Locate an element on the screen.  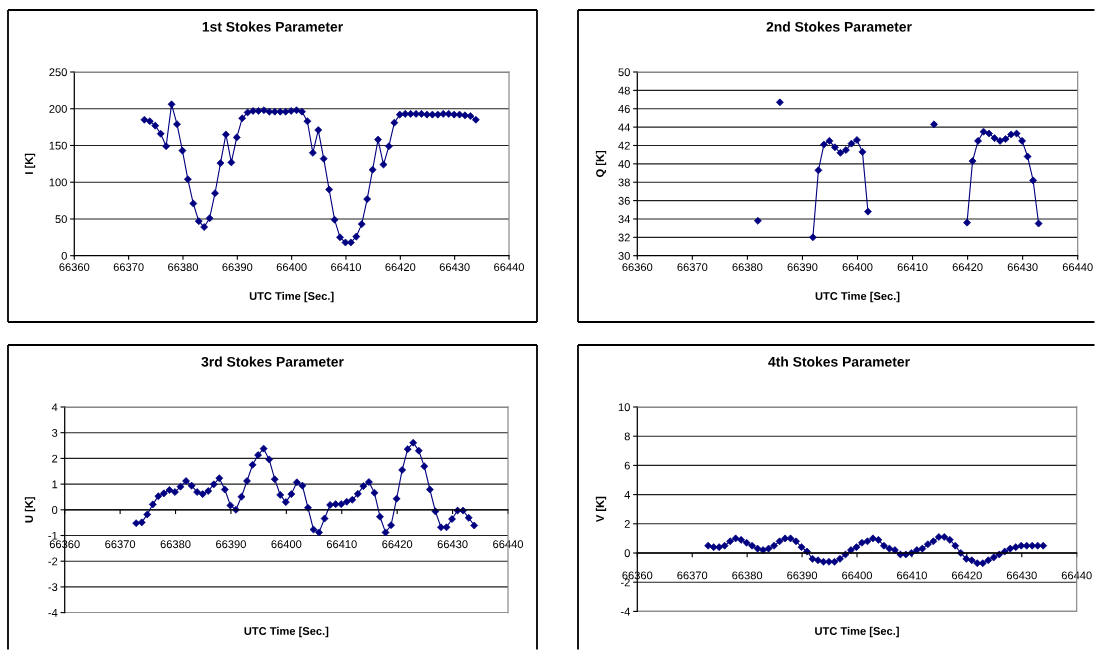
chart-title: 2nd Stokes Parameter is located at coordinates (839, 26).